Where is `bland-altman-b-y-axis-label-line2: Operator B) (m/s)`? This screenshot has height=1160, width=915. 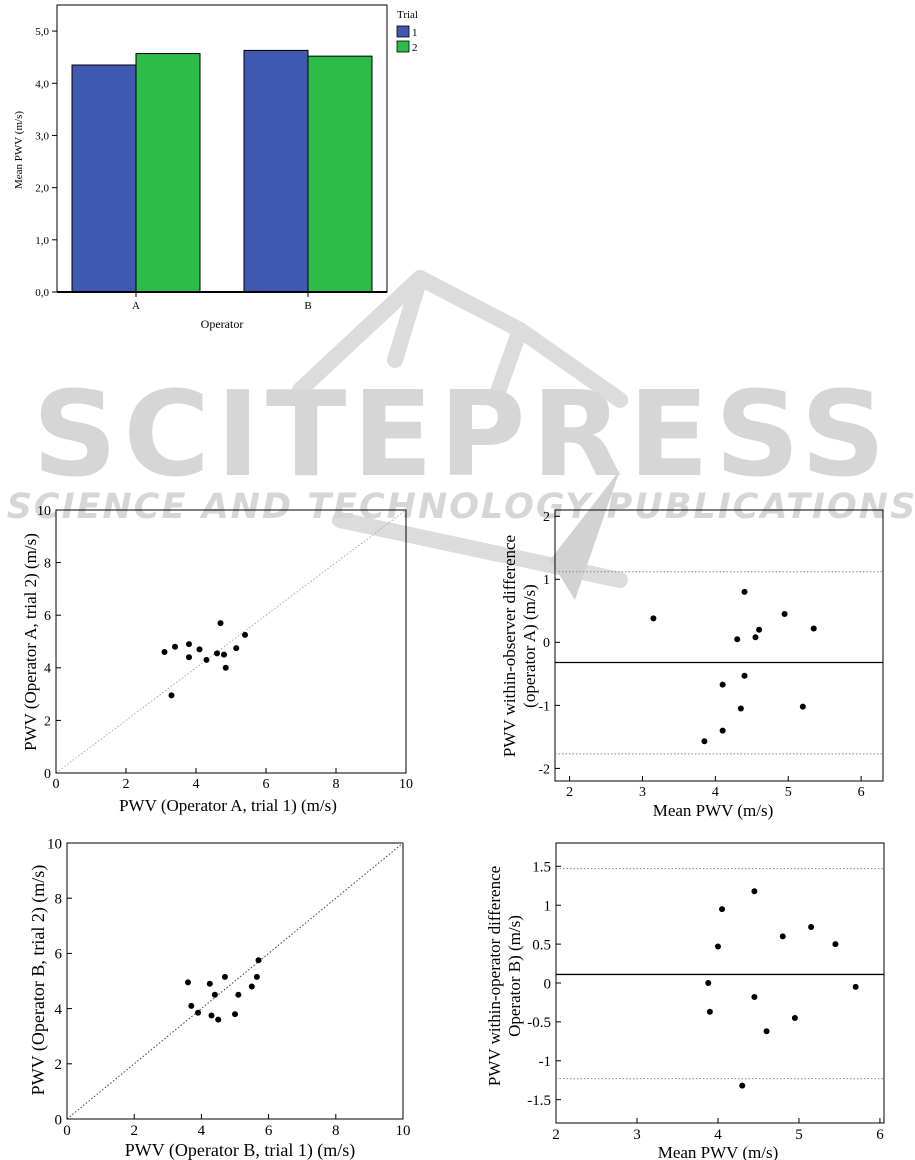 bland-altman-b-y-axis-label-line2: Operator B) (m/s) is located at coordinates (514, 976).